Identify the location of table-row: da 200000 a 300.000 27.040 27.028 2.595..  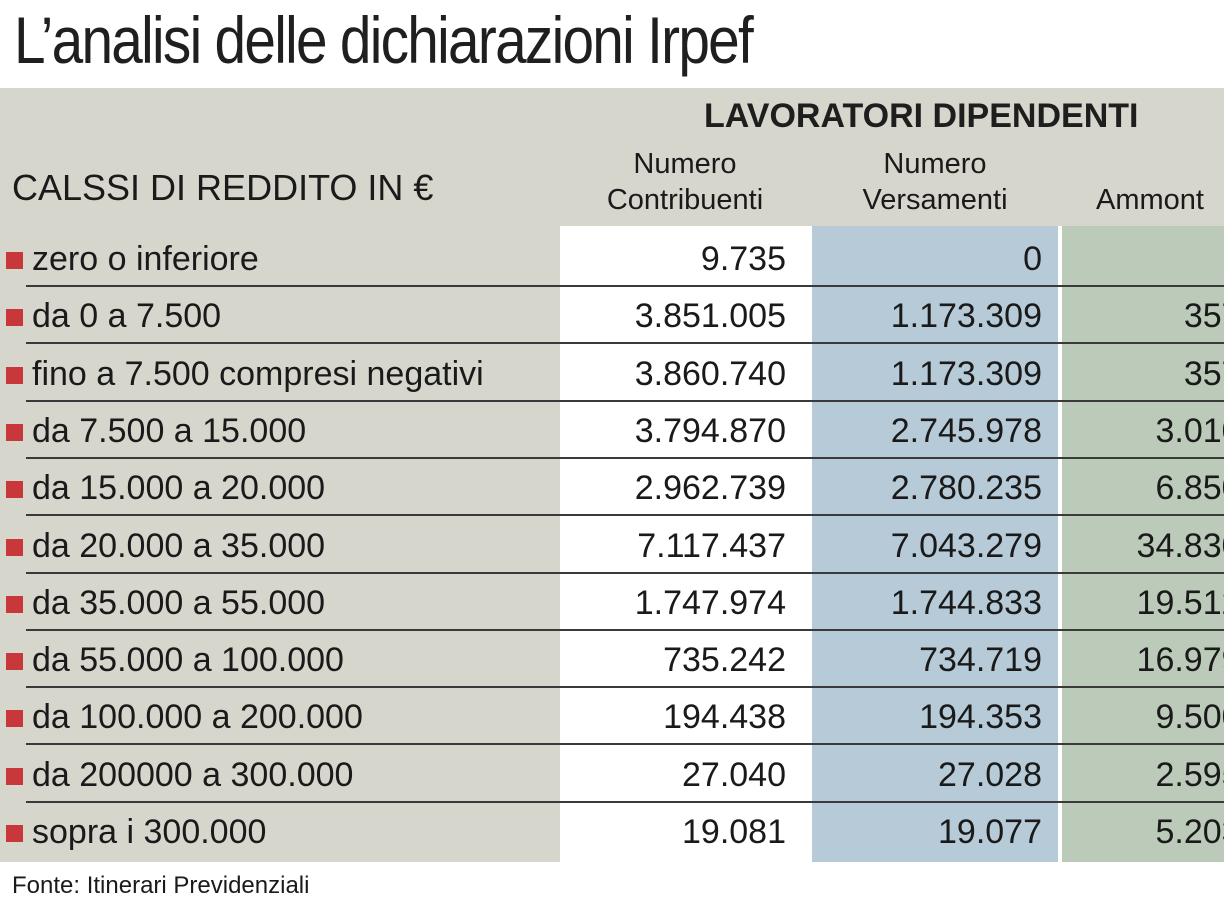
(612, 774).